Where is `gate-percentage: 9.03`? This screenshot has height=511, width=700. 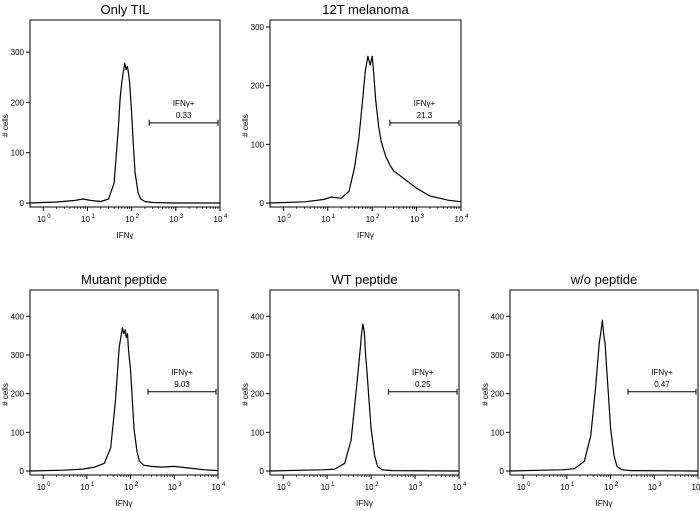 gate-percentage: 9.03 is located at coordinates (182, 384).